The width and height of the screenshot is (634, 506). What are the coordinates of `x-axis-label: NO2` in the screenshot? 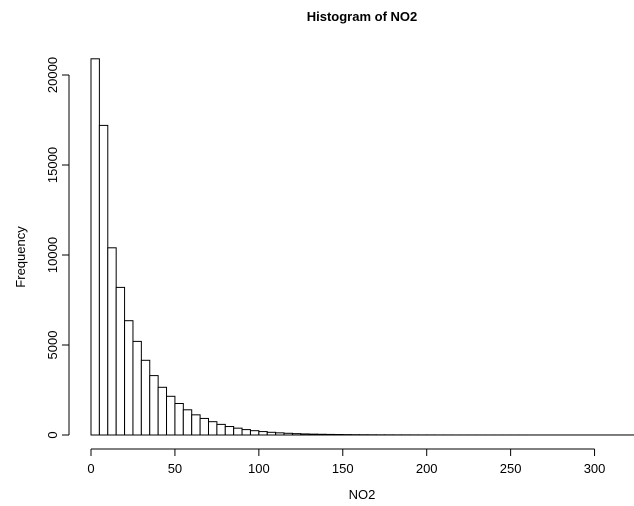 It's located at (362, 494).